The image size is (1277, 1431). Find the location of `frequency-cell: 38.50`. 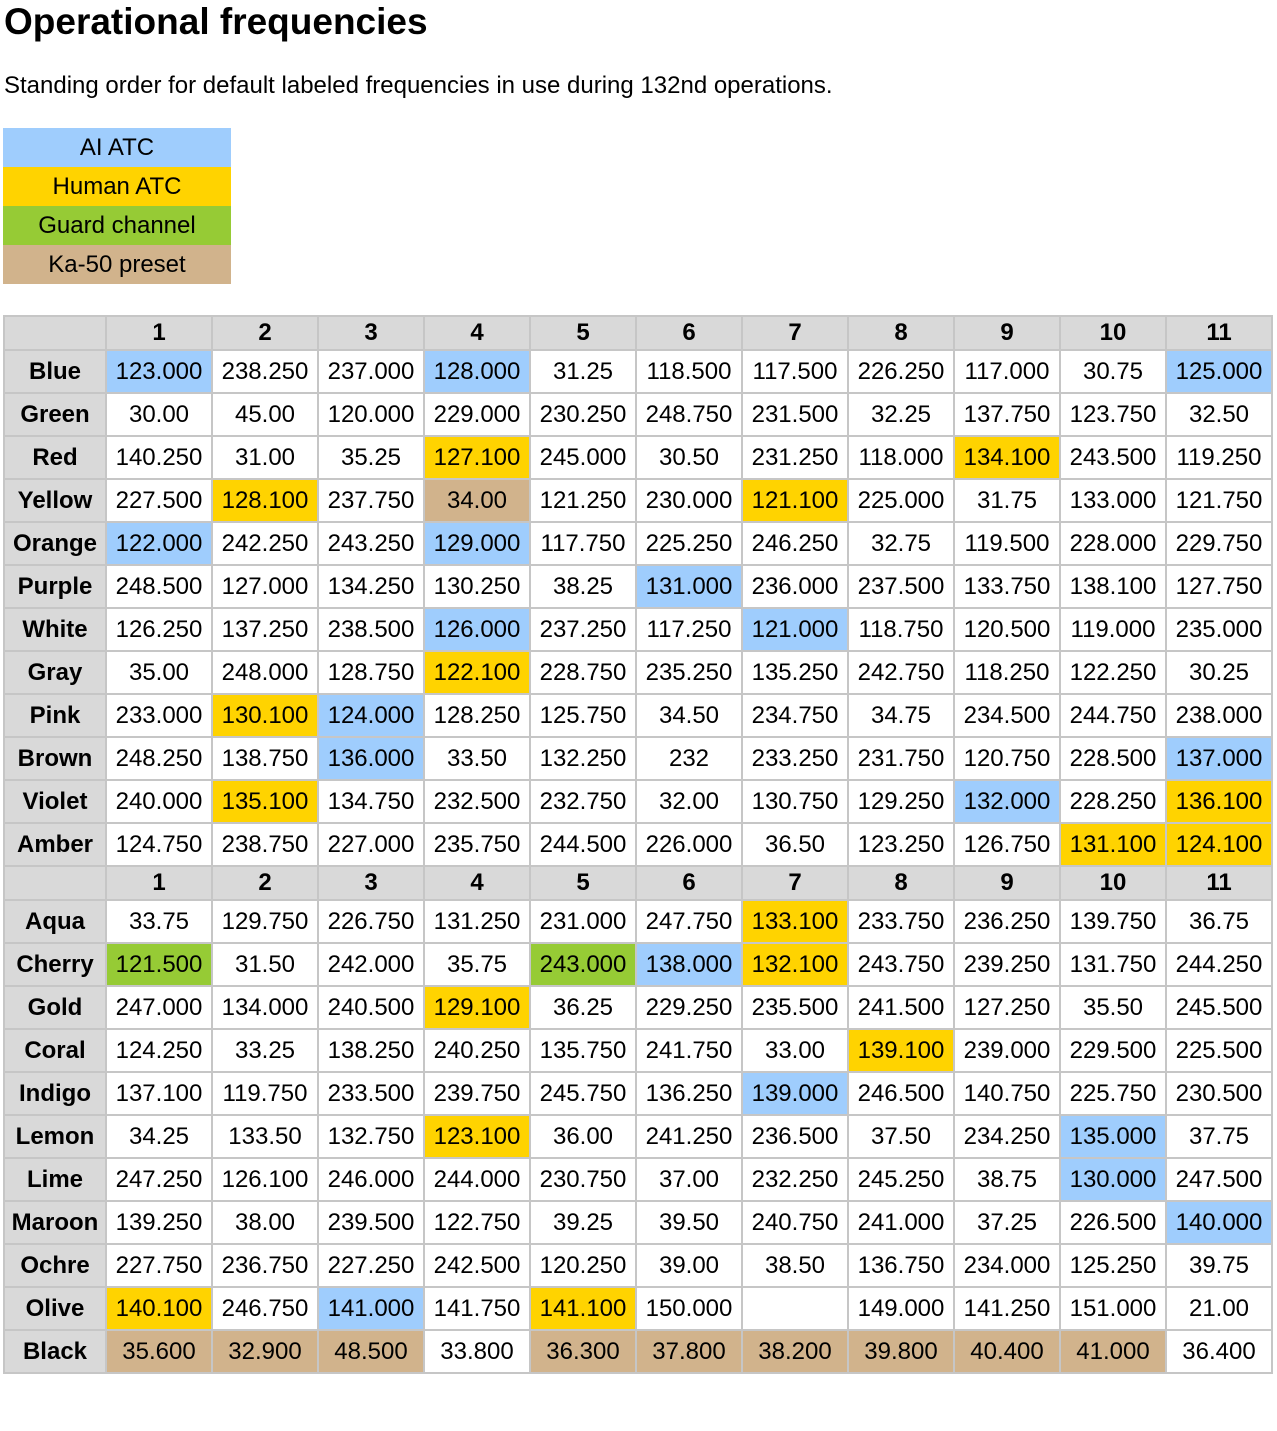

frequency-cell: 38.50 is located at coordinates (795, 1265).